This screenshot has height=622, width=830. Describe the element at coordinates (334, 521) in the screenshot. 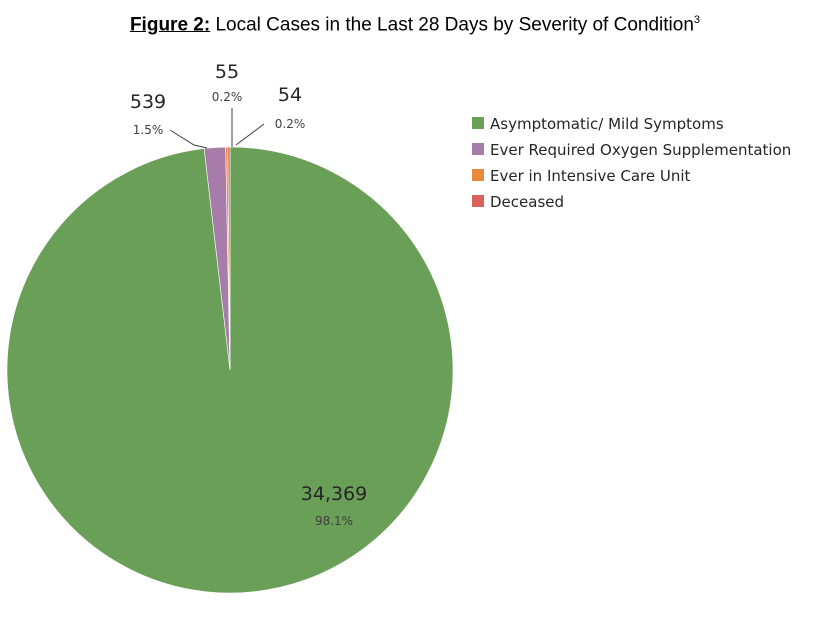

I see `data-label-percent-1: 98.1%` at that location.